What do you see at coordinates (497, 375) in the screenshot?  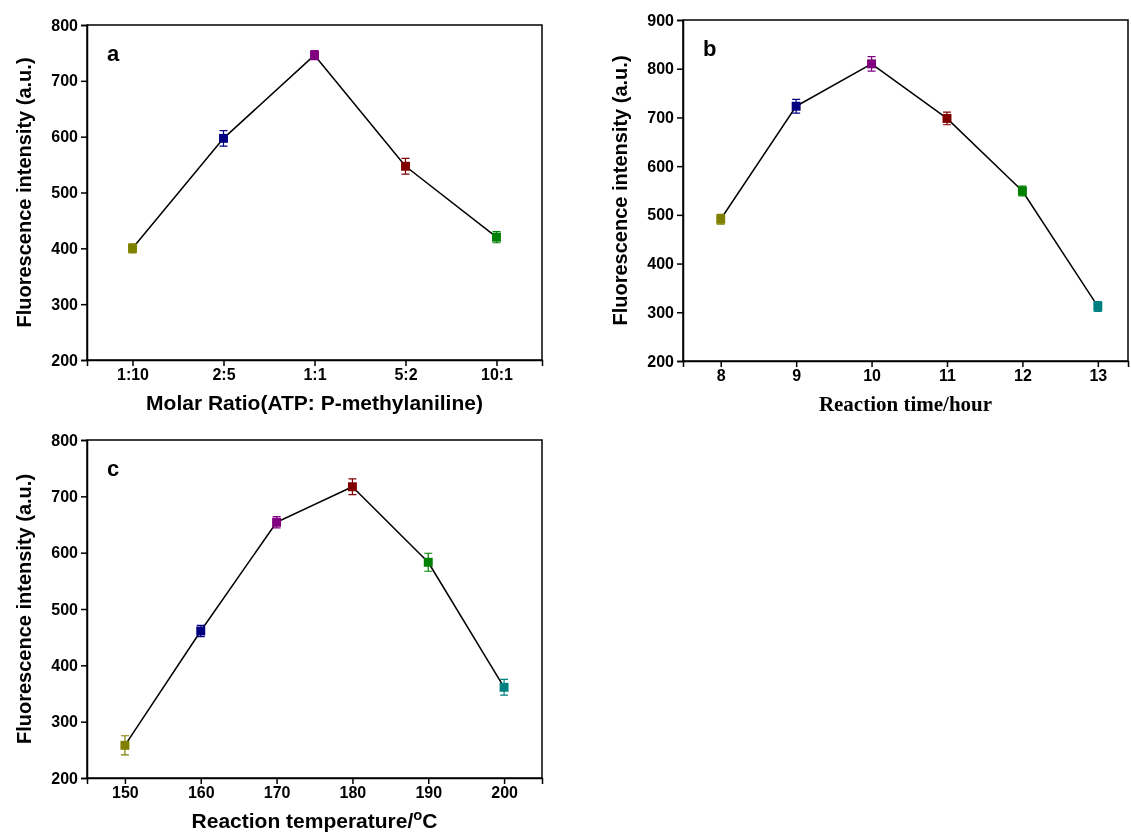 I see `x-tick-label: 10:1` at bounding box center [497, 375].